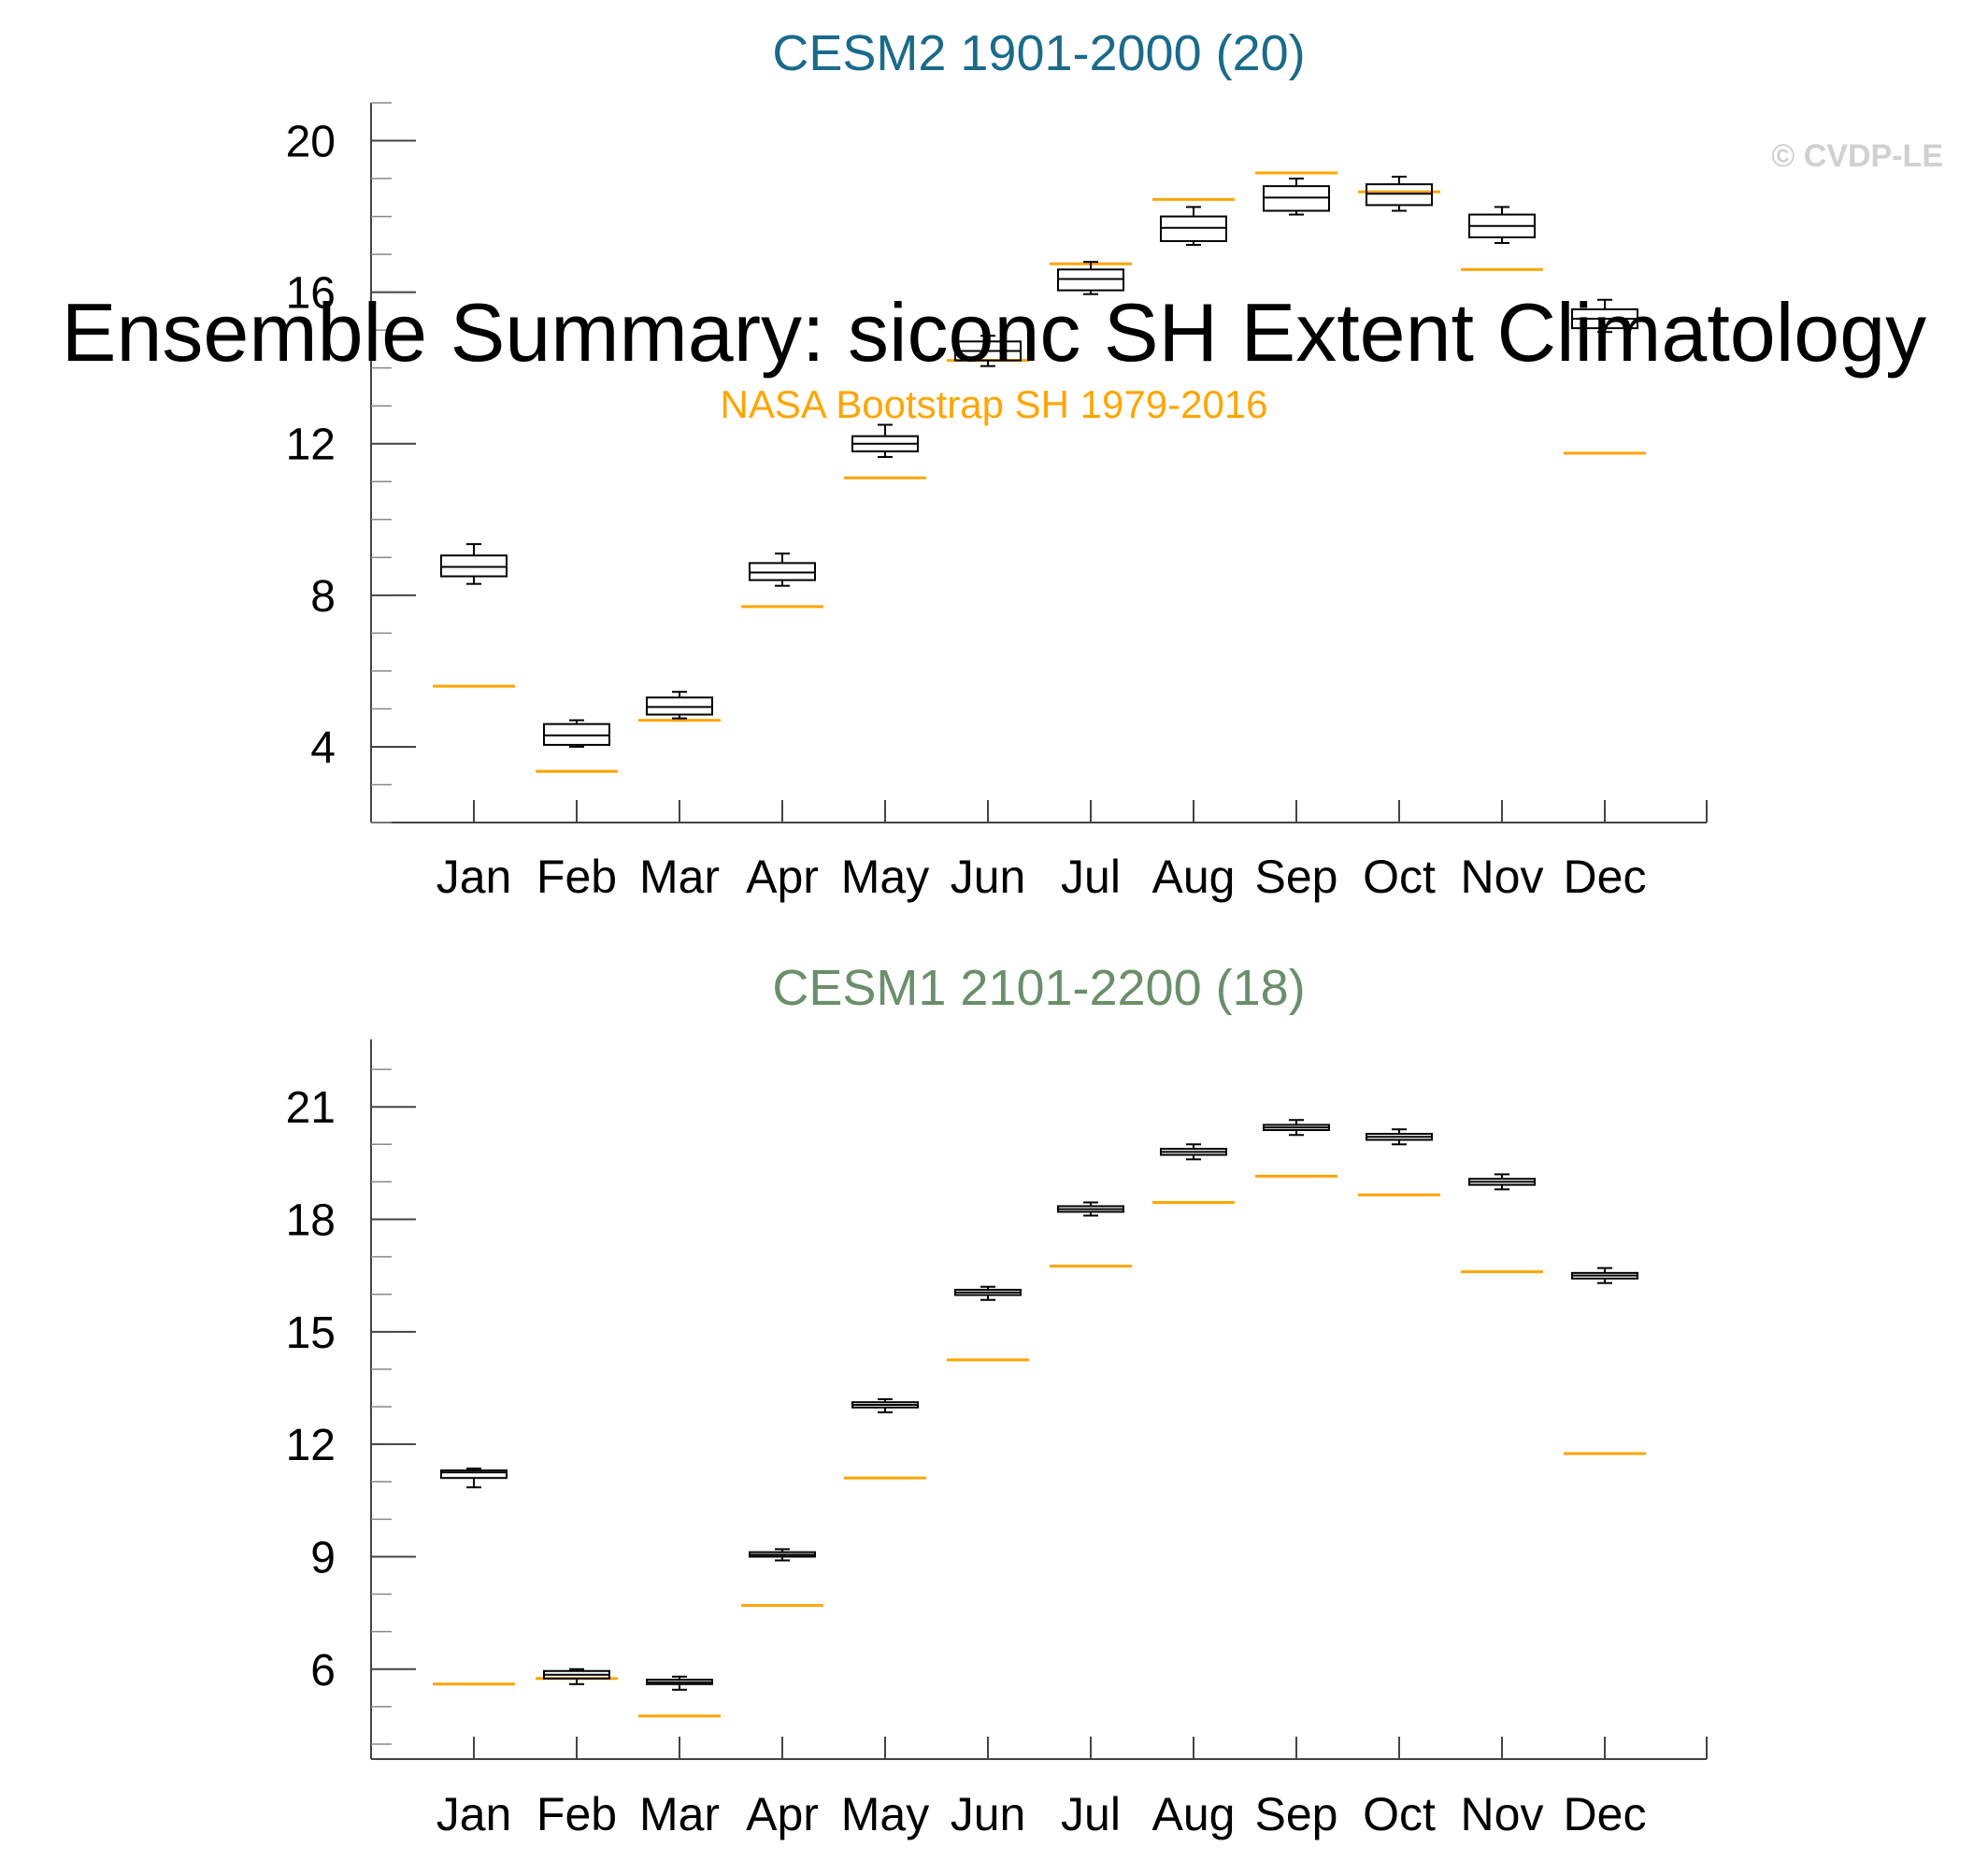  Describe the element at coordinates (1605, 1814) in the screenshot. I see `p2-x-tick-label: Dec` at that location.